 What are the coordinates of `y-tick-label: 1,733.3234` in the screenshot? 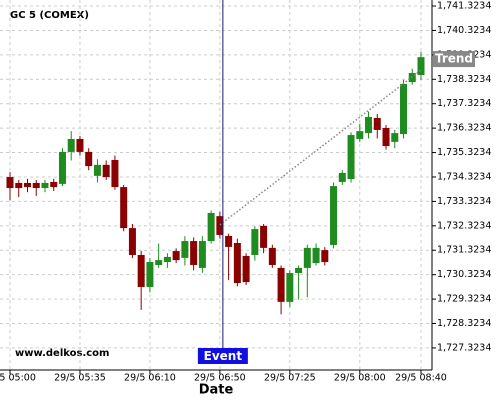 It's located at (464, 201).